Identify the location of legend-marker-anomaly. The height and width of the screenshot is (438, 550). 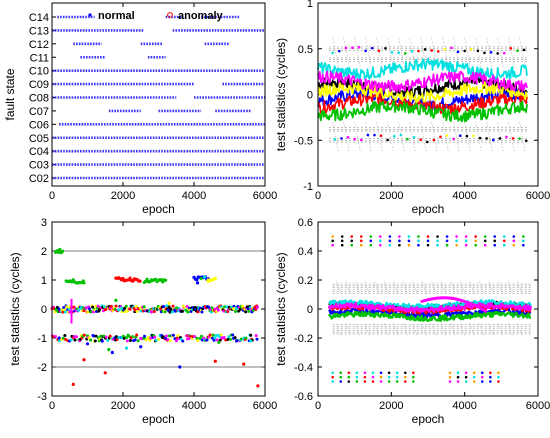
(170, 15).